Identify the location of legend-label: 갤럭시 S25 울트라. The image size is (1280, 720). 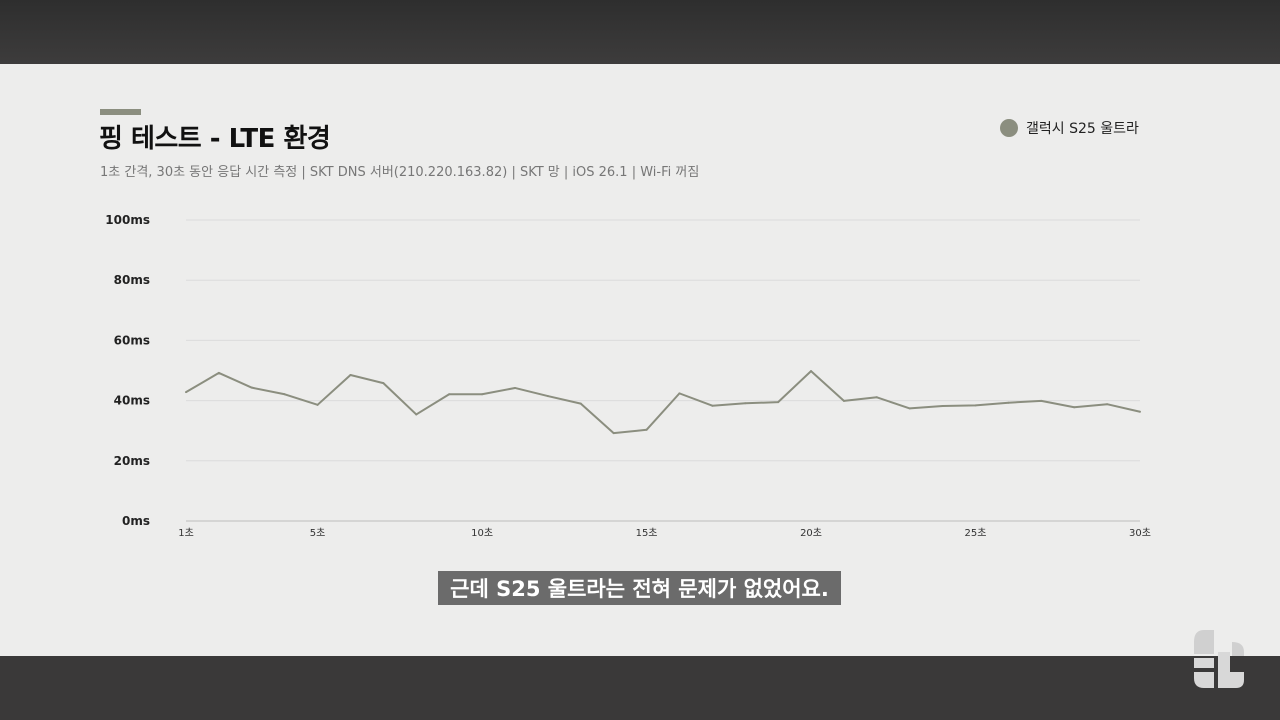
(1082, 129).